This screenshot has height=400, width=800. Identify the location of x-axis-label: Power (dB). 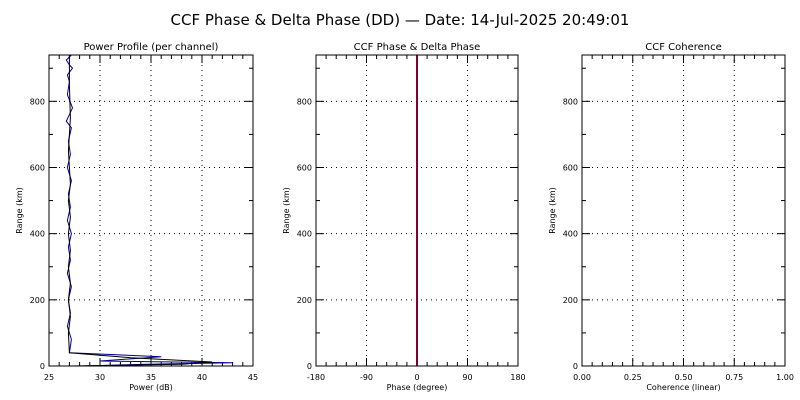
(151, 387).